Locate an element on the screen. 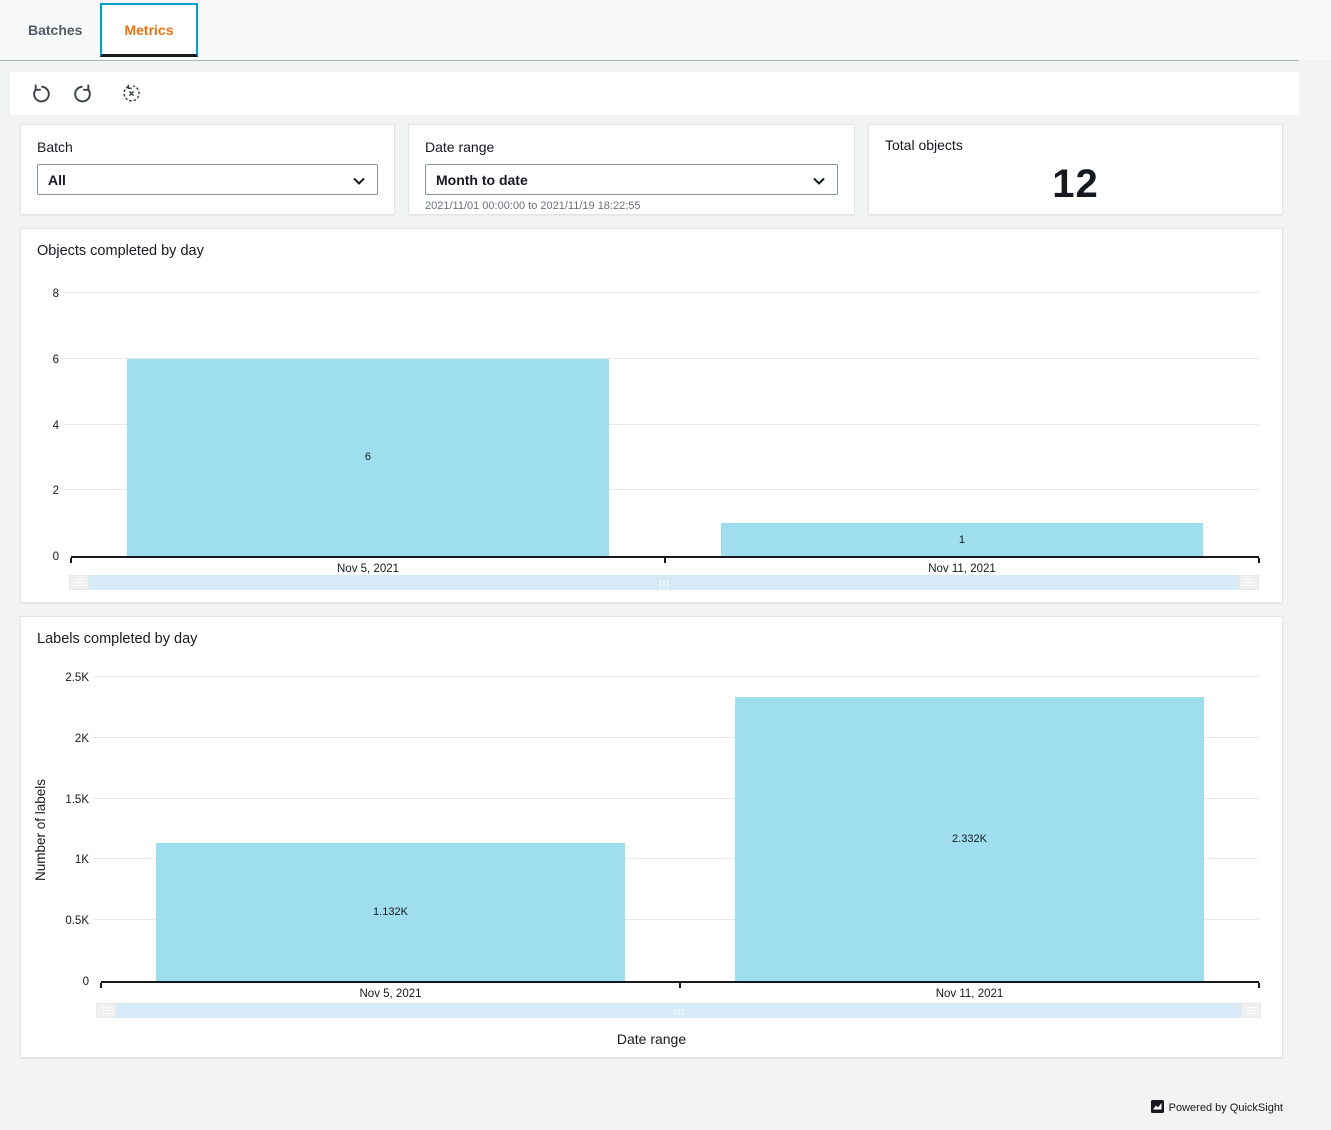  powered-by-badge: Powered by QuickSight is located at coordinates (1216, 1108).